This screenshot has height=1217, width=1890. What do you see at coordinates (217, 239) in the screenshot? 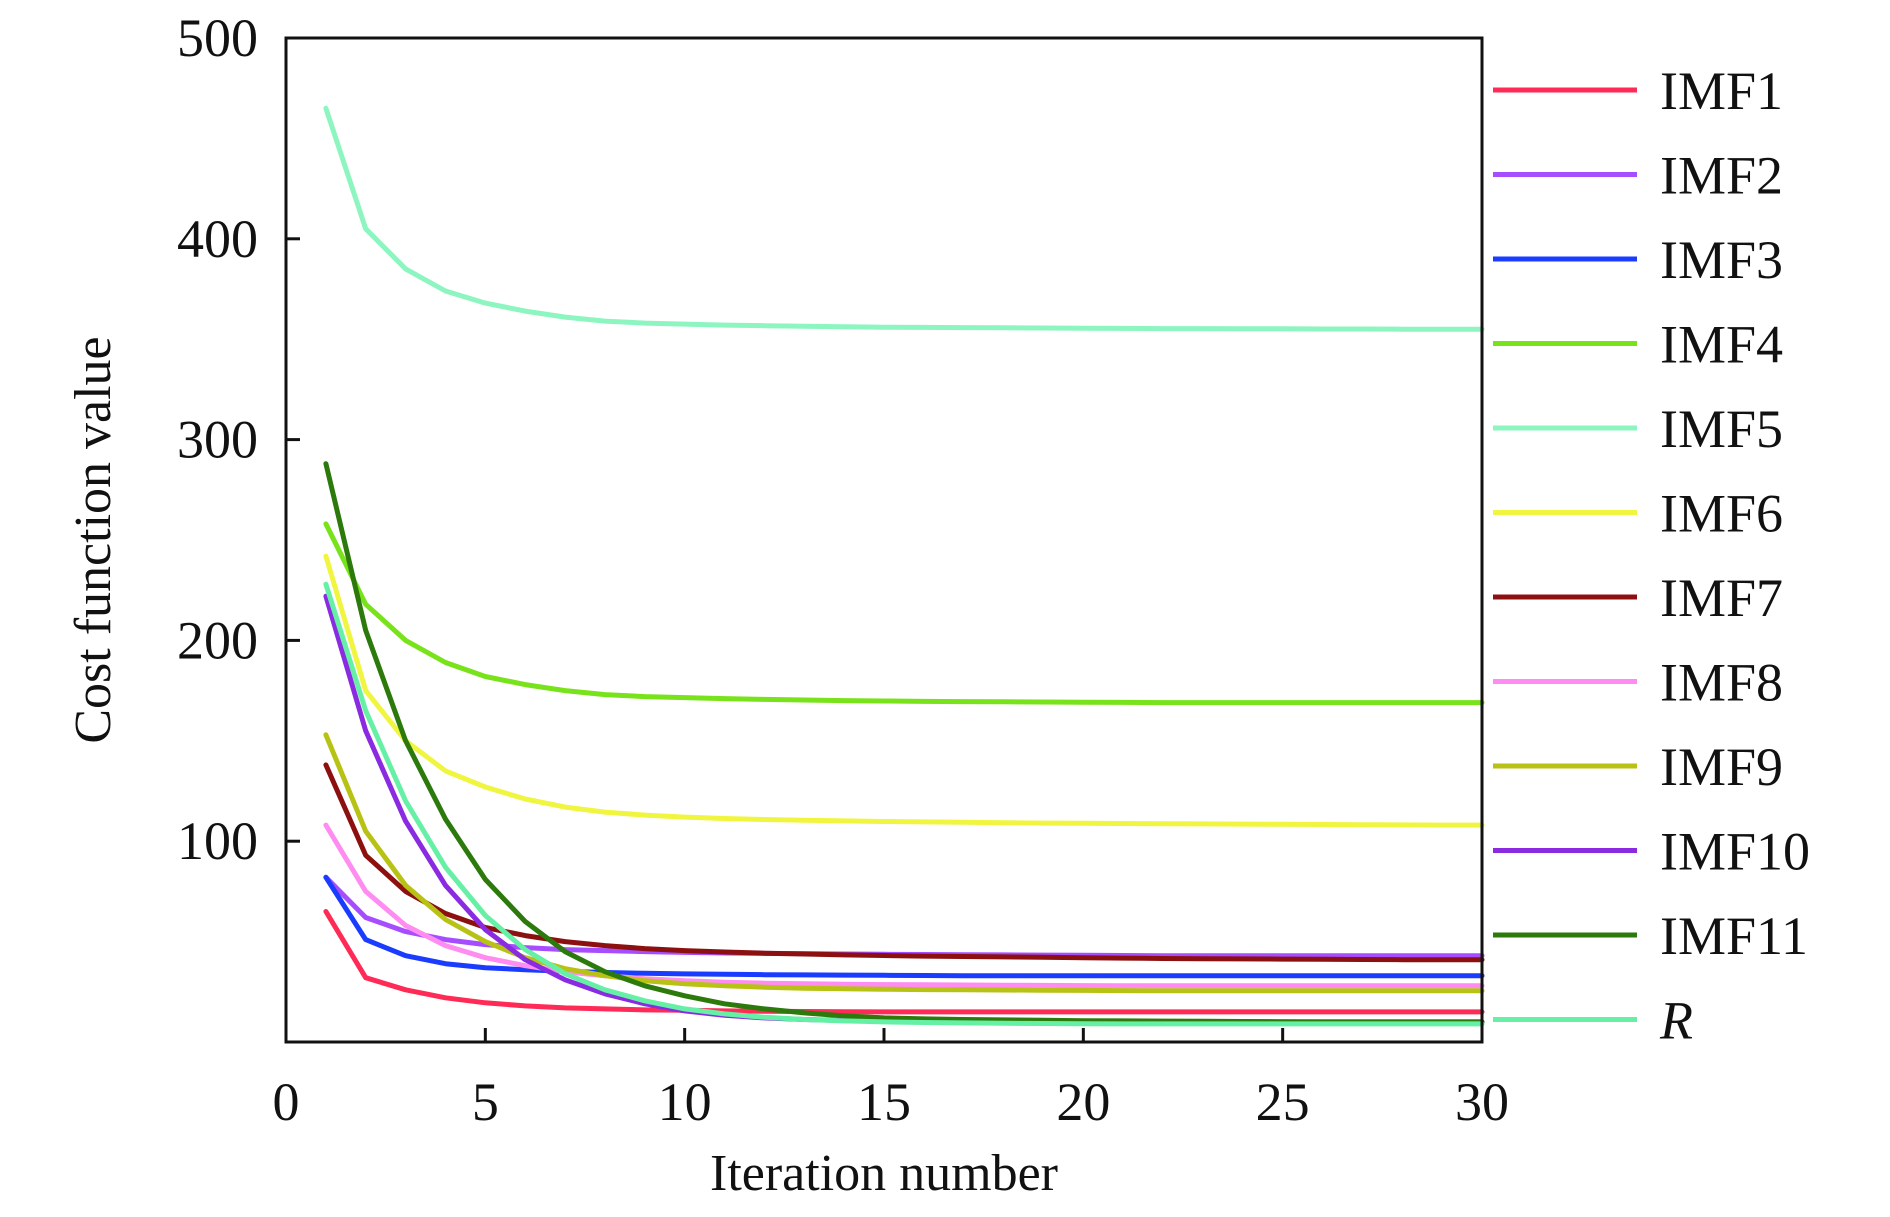
I see `y-tick-label: 400` at bounding box center [217, 239].